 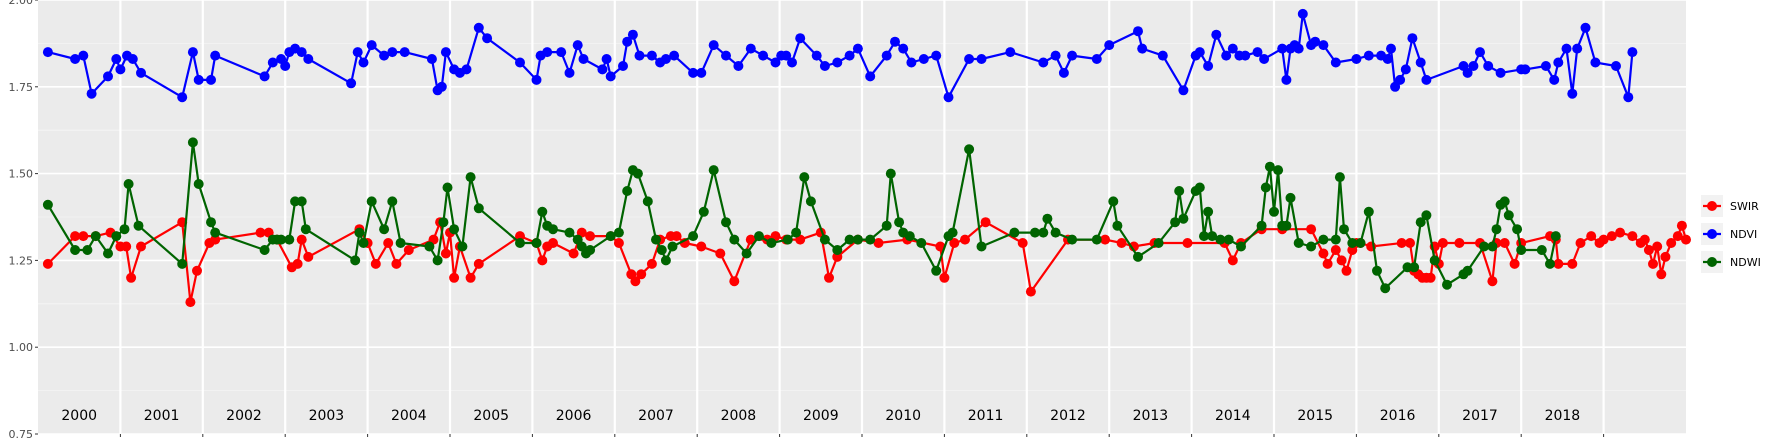 I want to click on legend-label: SWIR, so click(x=1744, y=206).